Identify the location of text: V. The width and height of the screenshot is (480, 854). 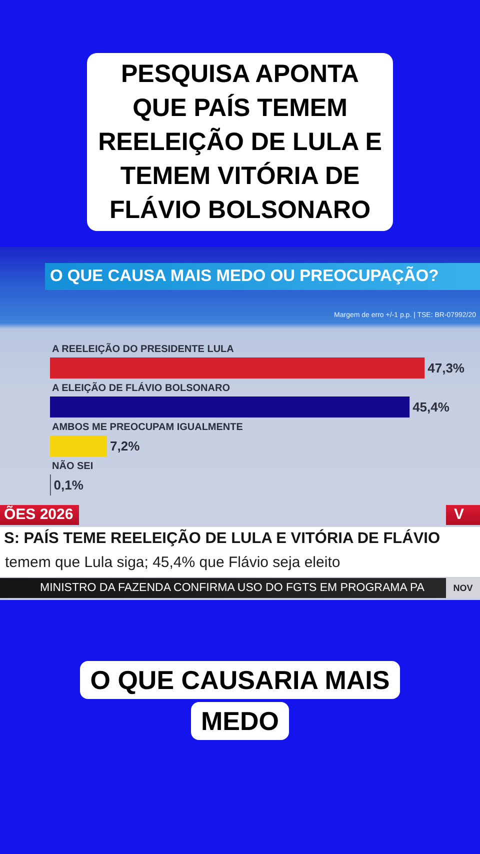
(463, 515).